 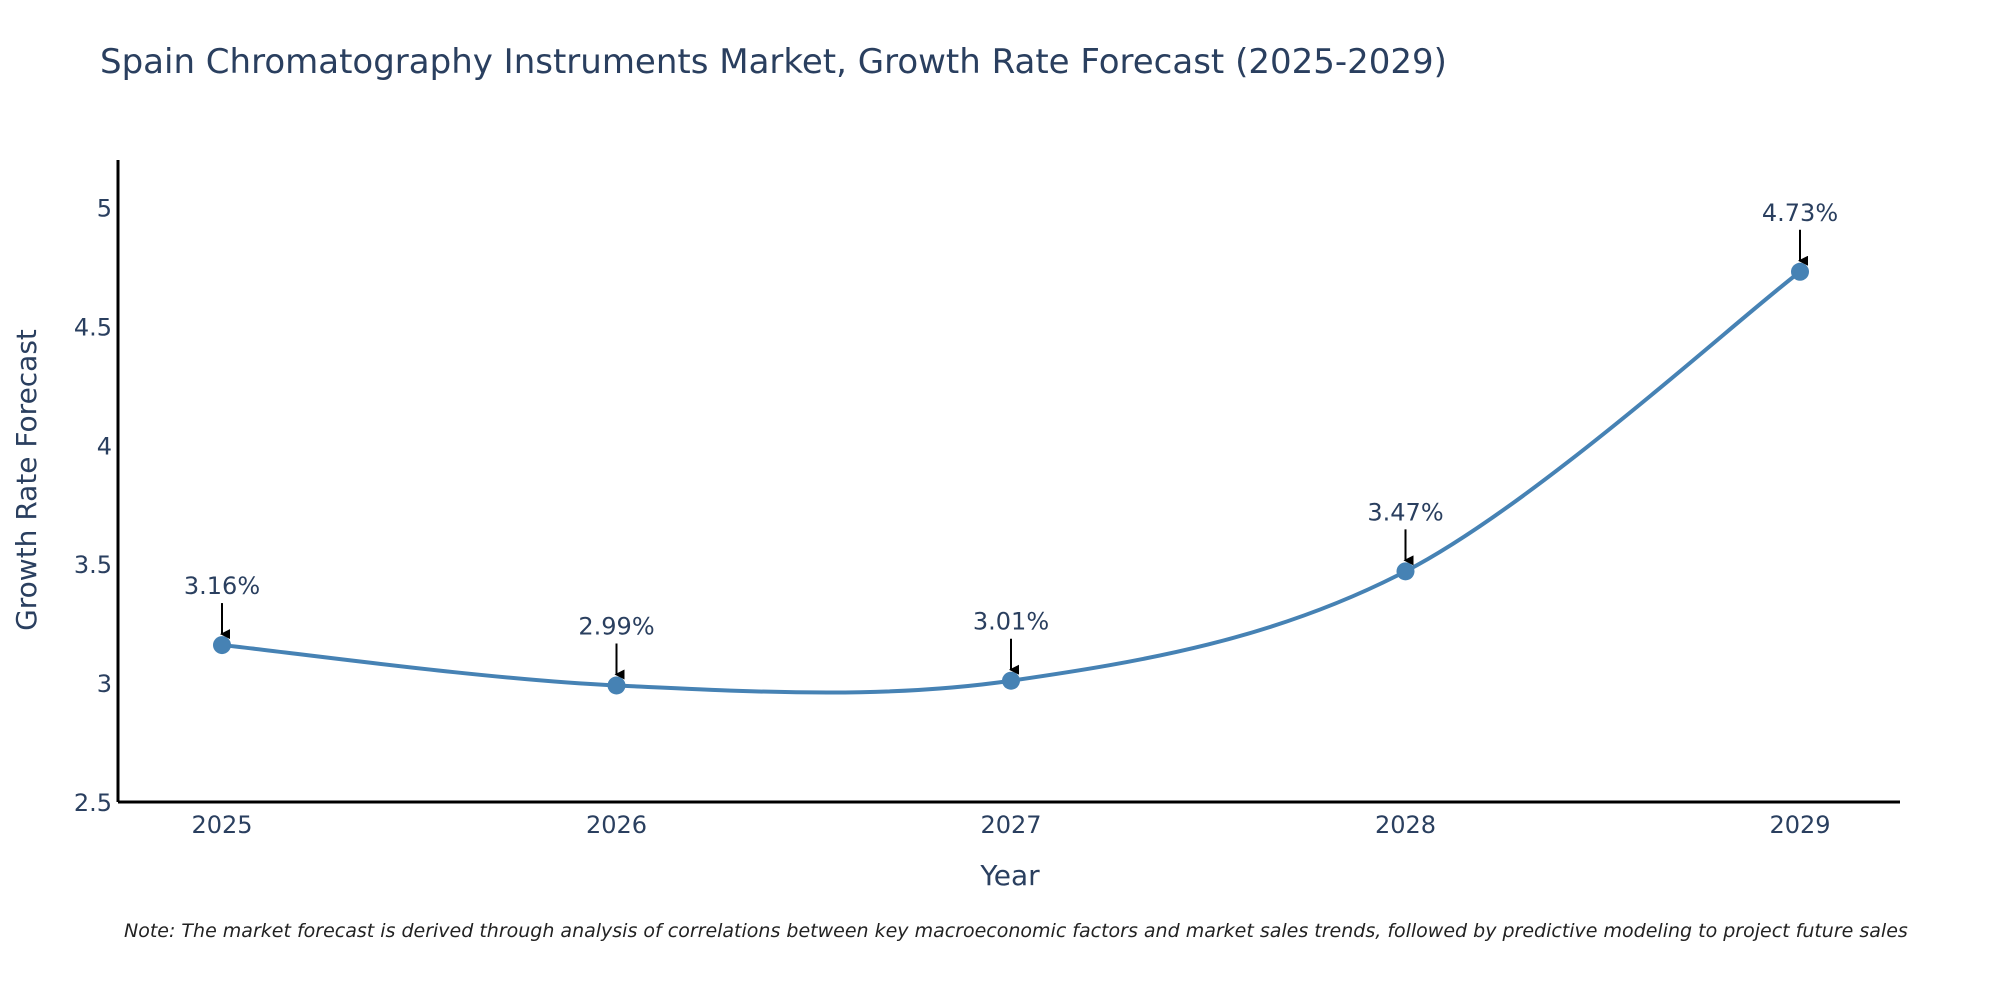 What do you see at coordinates (1800, 213) in the screenshot?
I see `data-label: 4.73%` at bounding box center [1800, 213].